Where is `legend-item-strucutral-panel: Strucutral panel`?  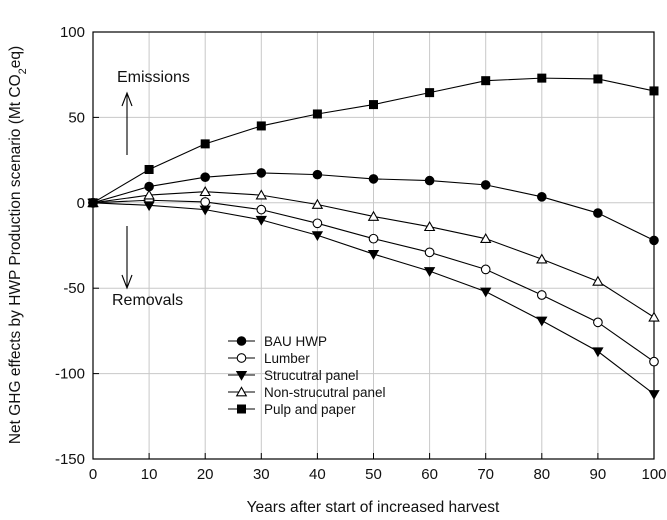 legend-item-strucutral-panel: Strucutral panel is located at coordinates (293, 375).